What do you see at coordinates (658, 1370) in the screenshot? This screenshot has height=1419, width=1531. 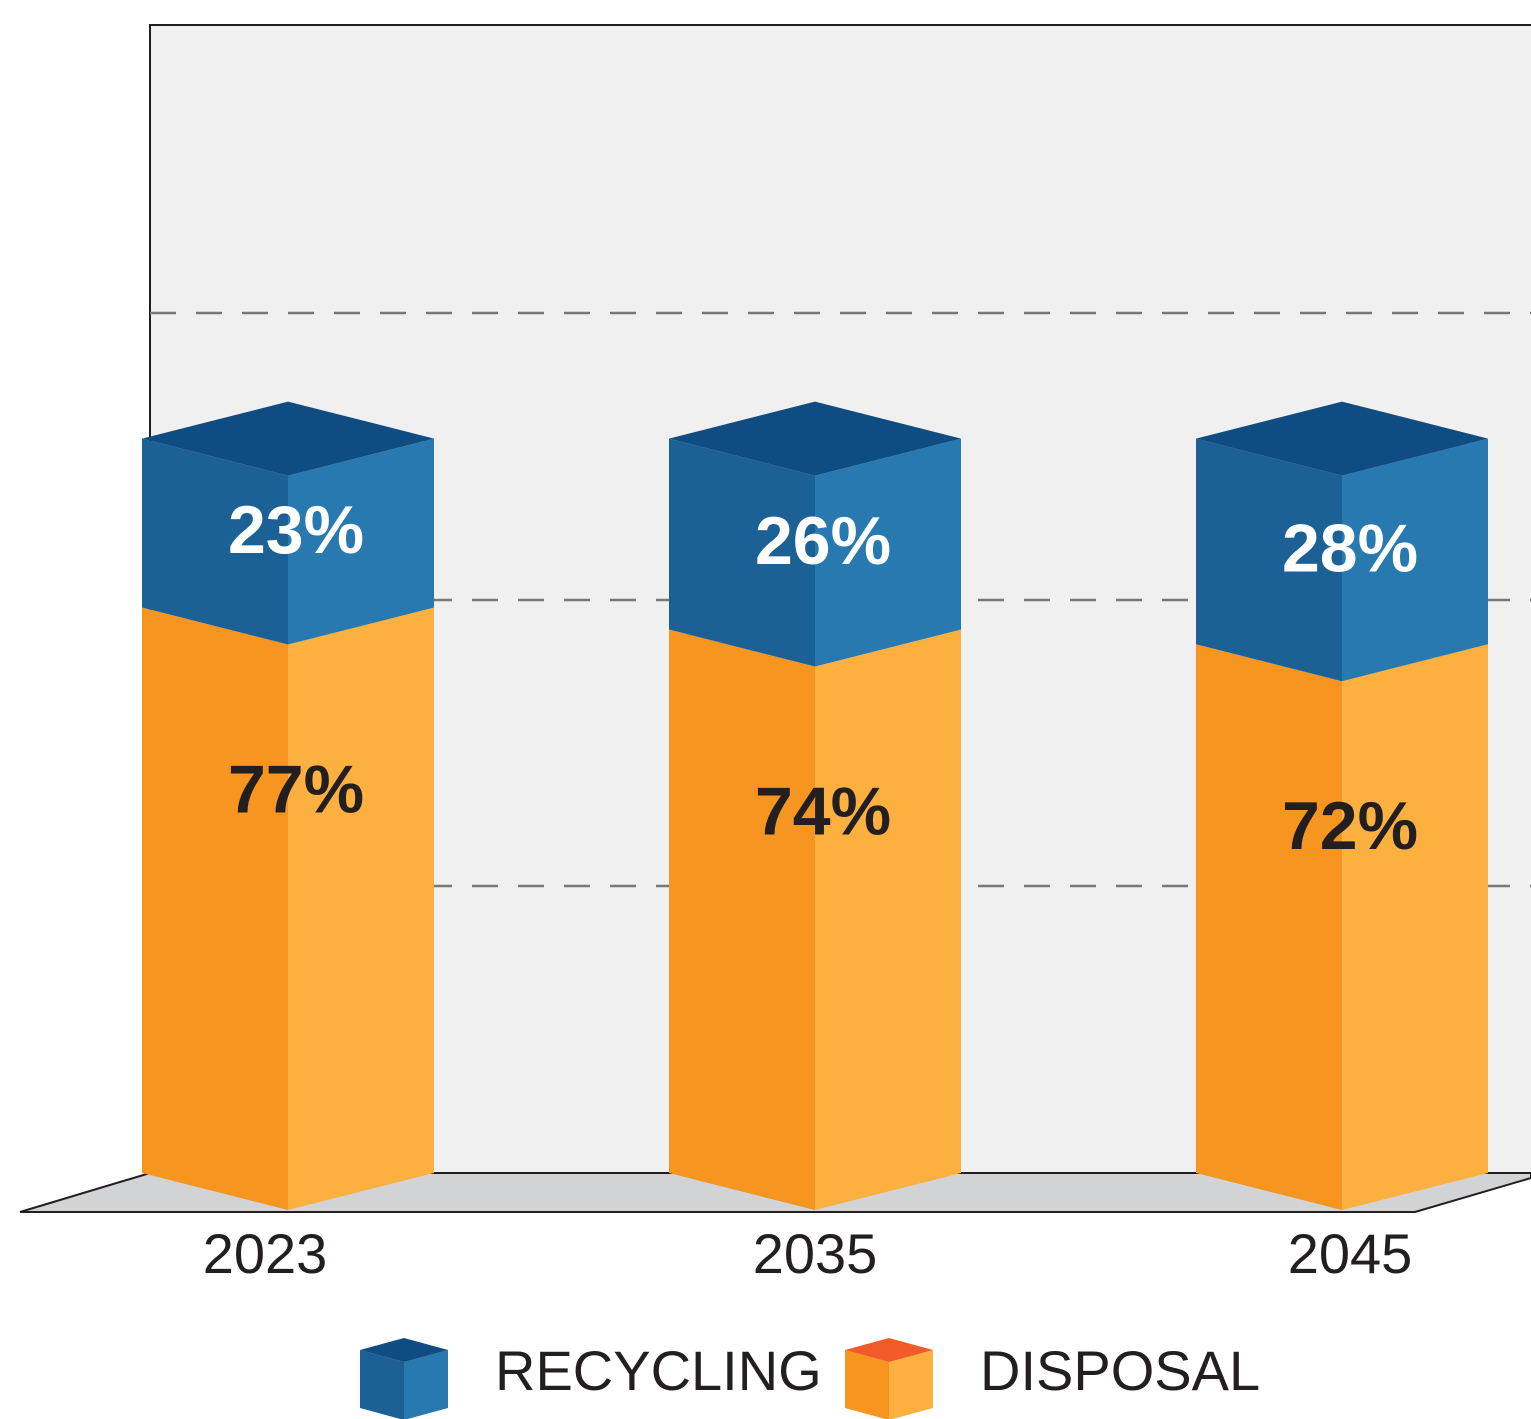 I see `legend-label: RECYCLING` at bounding box center [658, 1370].